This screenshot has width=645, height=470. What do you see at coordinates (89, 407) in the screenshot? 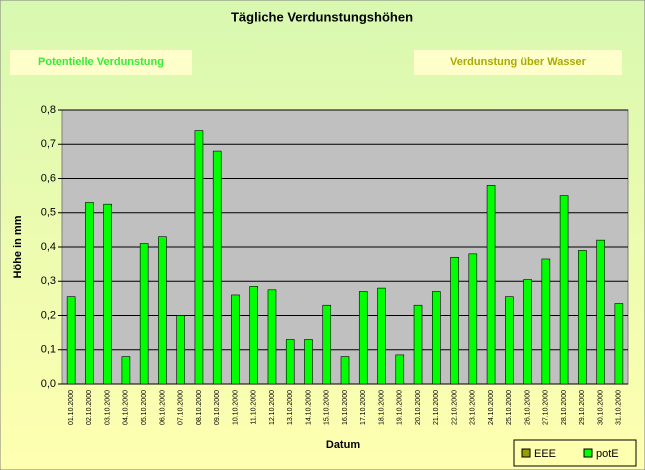
I see `x-tick-label: 02.10.2000` at bounding box center [89, 407].